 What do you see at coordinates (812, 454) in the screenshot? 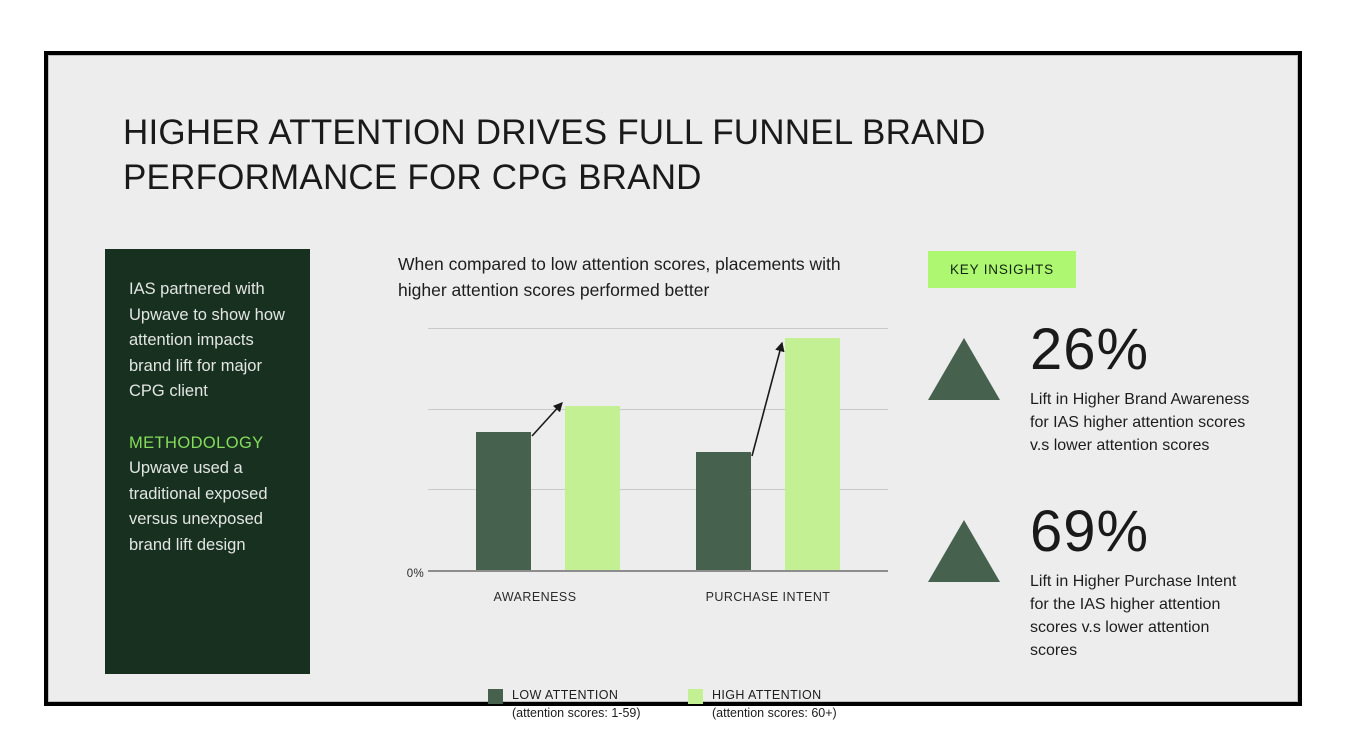
I see `bar-purchase-intent-high` at bounding box center [812, 454].